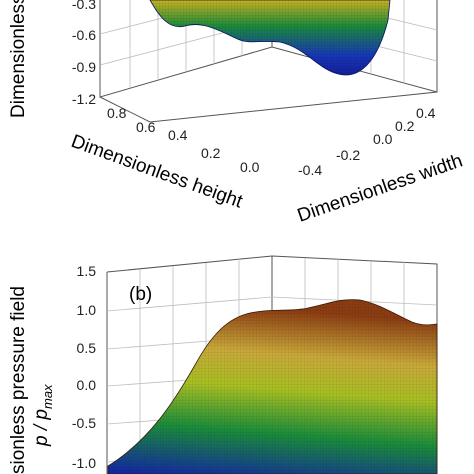 The width and height of the screenshot is (474, 474). I want to click on panel-b-z-tick: 1.0, so click(87, 310).